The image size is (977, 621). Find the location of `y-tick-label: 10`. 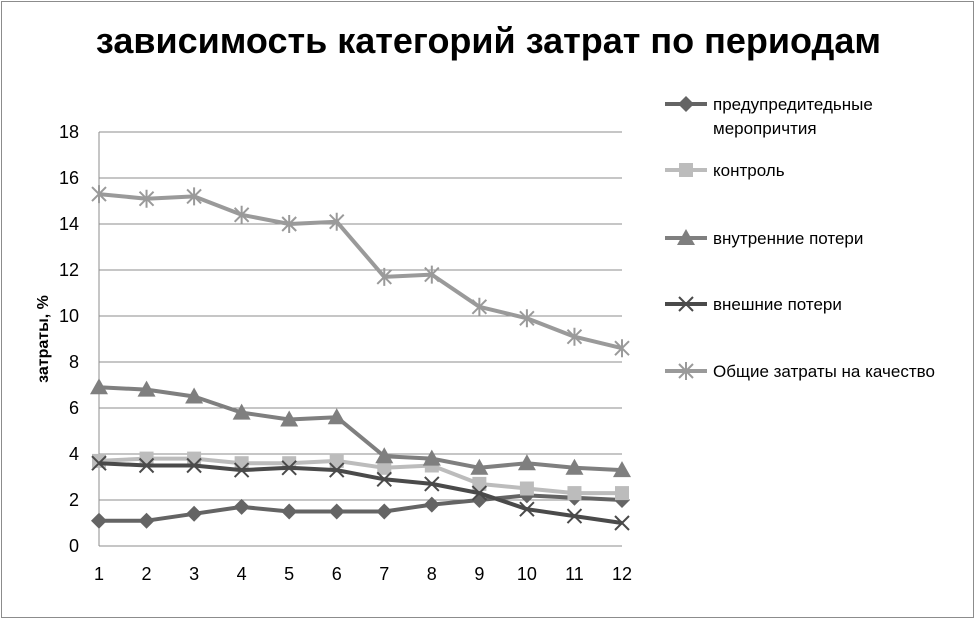

y-tick-label: 10 is located at coordinates (69, 316).